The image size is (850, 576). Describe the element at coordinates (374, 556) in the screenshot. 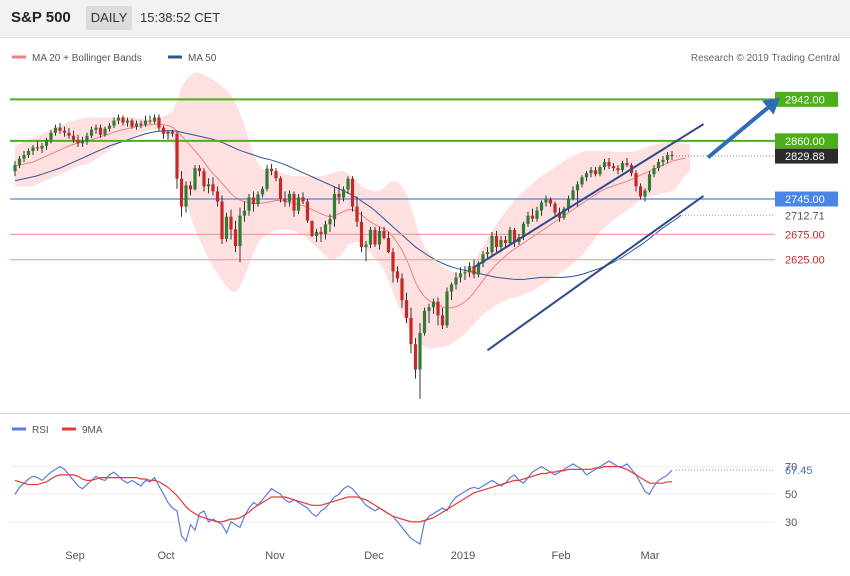

I see `x-tick-Dec: Dec` at that location.